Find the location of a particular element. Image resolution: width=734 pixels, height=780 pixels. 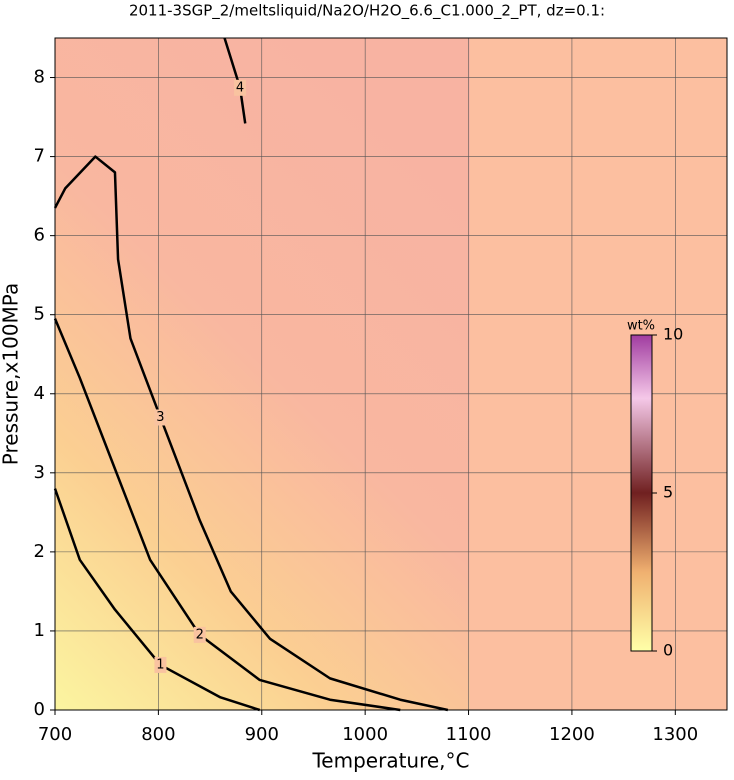

y-tick-label: 0 is located at coordinates (39, 709).